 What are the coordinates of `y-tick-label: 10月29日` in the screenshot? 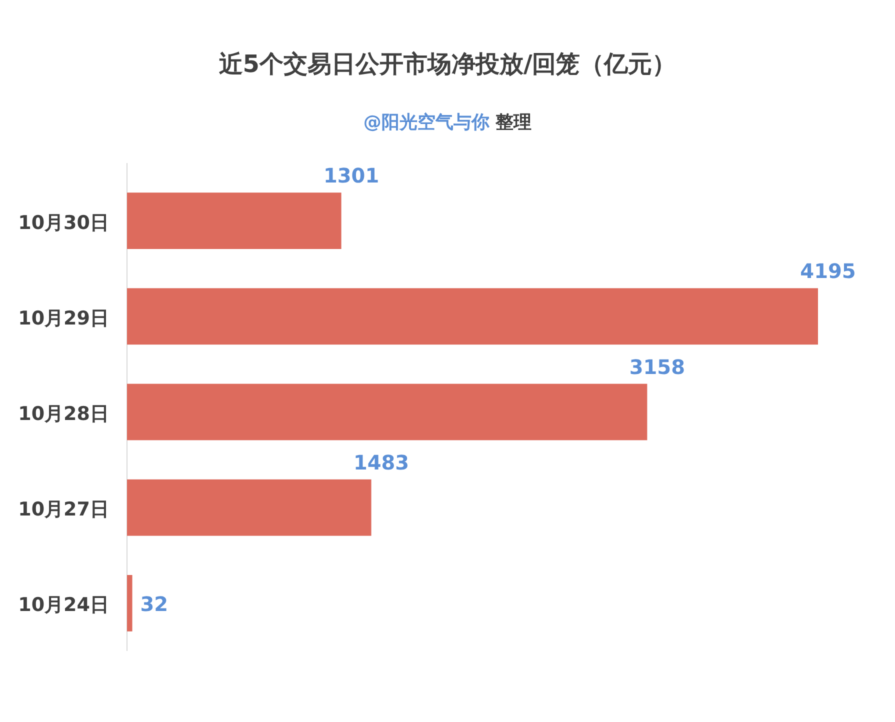 It's located at (63, 318).